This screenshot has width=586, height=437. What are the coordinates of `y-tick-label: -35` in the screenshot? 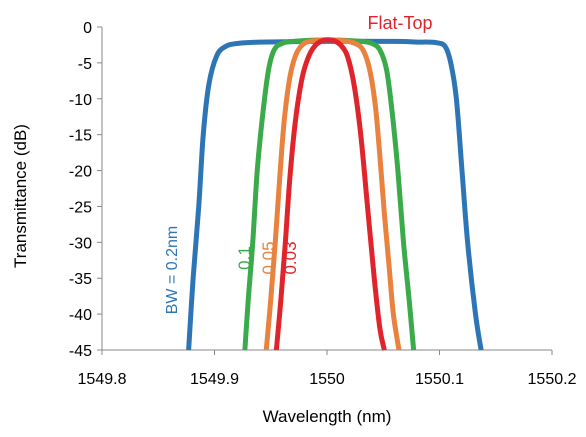 It's located at (80, 279).